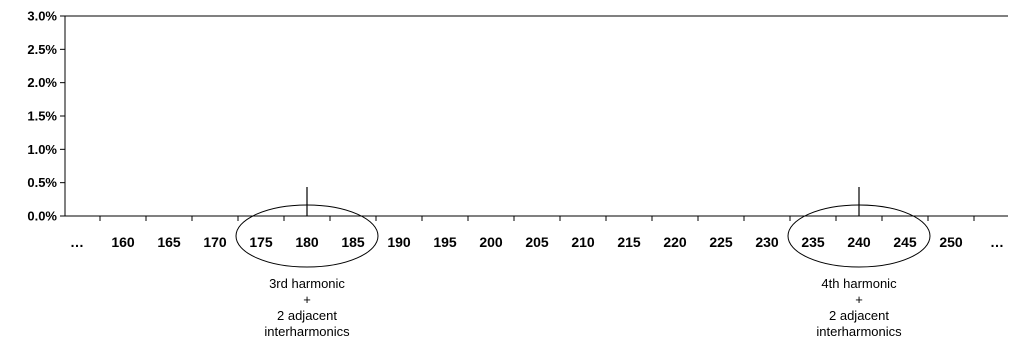 This screenshot has width=1009, height=354. Describe the element at coordinates (42, 216) in the screenshot. I see `y-tick-label: 0.0%` at that location.